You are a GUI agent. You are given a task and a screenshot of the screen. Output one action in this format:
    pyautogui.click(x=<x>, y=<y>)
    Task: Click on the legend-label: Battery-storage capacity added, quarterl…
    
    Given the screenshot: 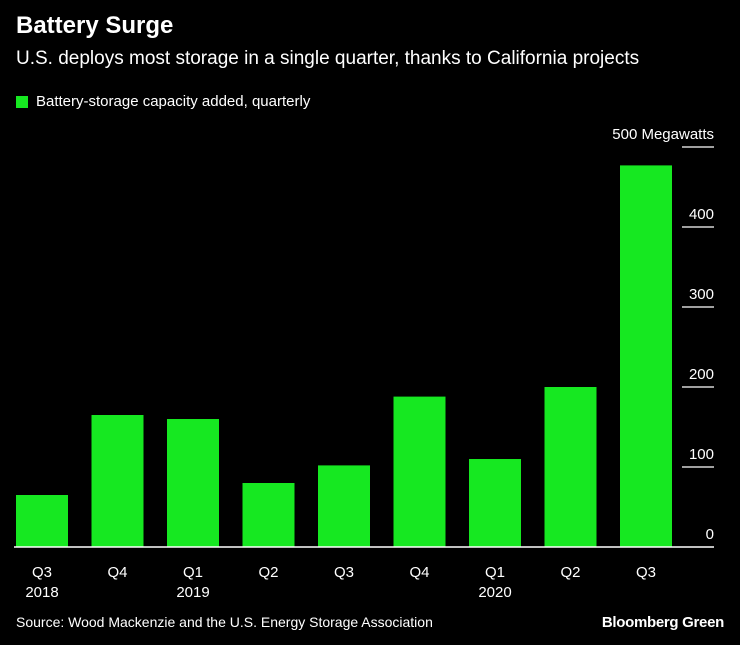 What is the action you would take?
    pyautogui.click(x=173, y=101)
    